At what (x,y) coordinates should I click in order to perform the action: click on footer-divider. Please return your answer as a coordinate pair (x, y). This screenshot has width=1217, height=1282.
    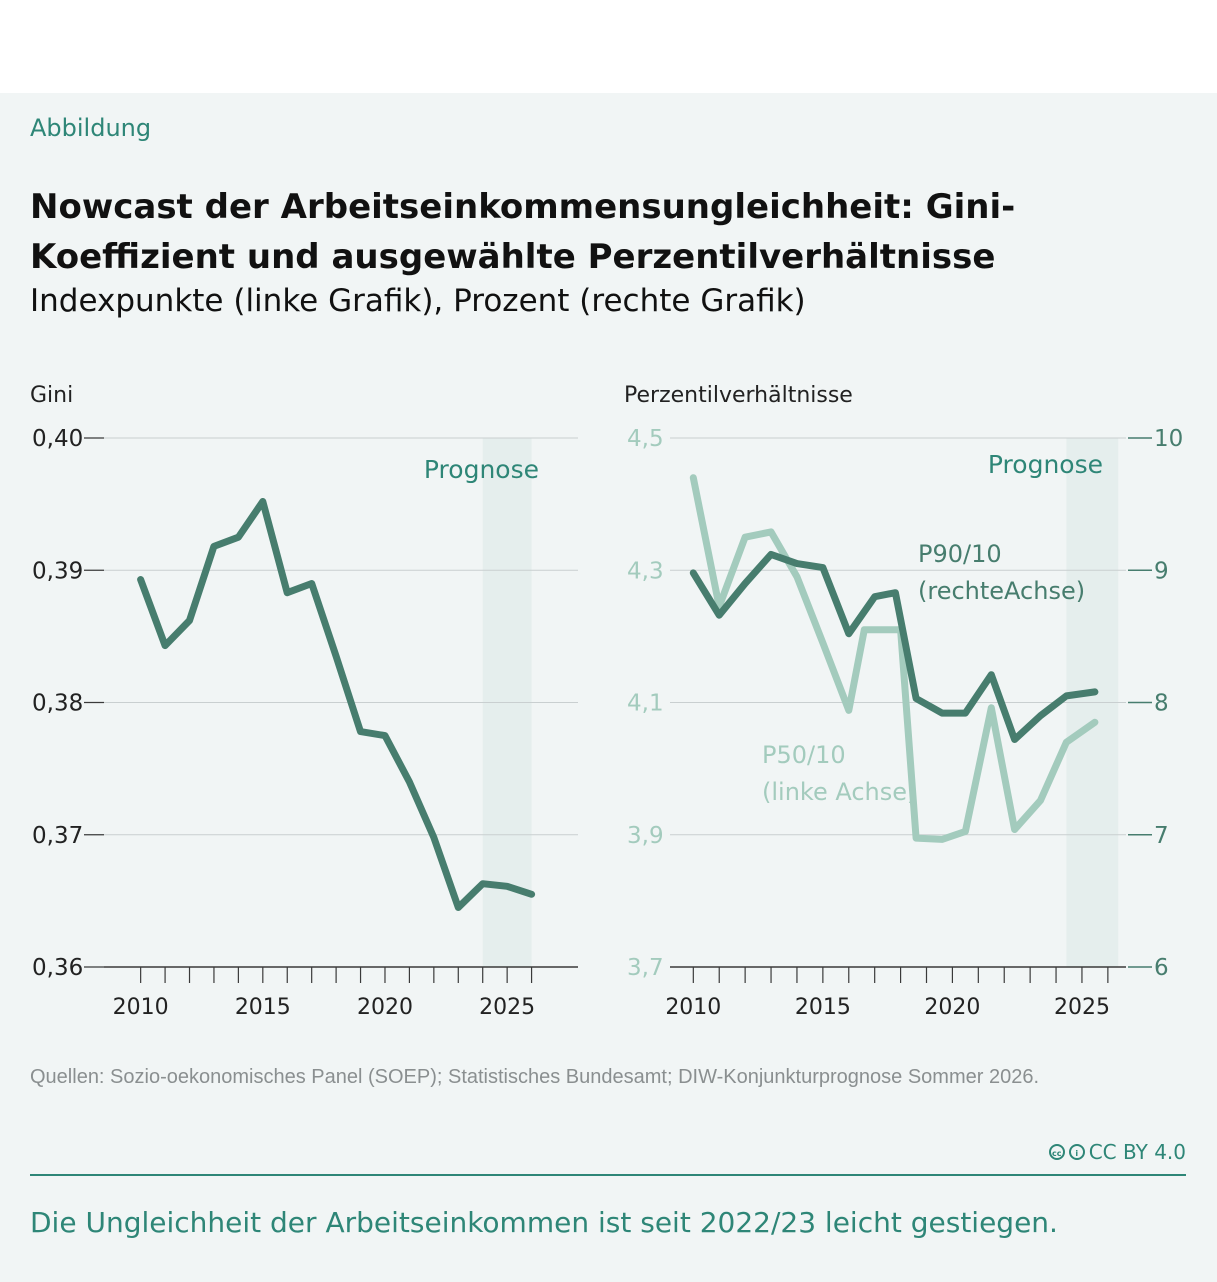
    Looking at the image, I should click on (608, 1175).